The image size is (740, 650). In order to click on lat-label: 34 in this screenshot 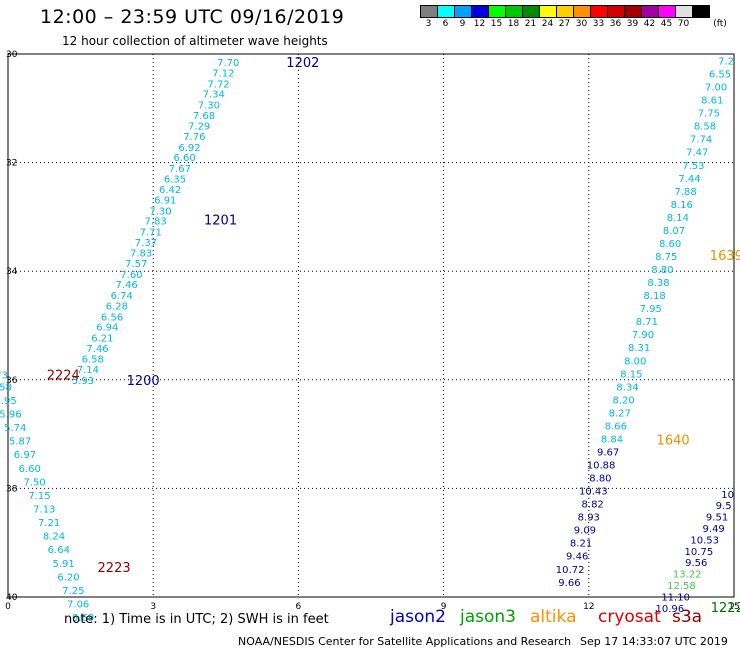, I will do `click(12, 272)`.